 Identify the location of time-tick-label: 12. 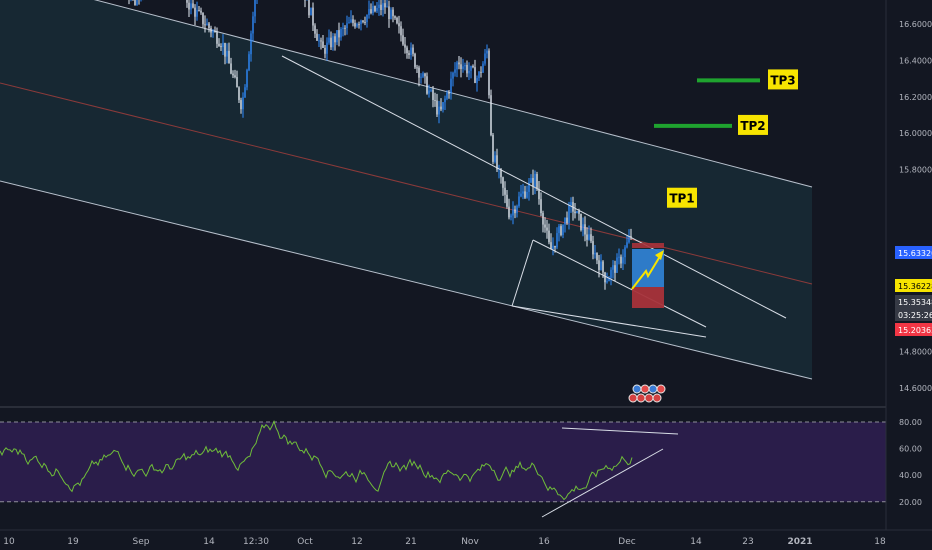
(356, 542).